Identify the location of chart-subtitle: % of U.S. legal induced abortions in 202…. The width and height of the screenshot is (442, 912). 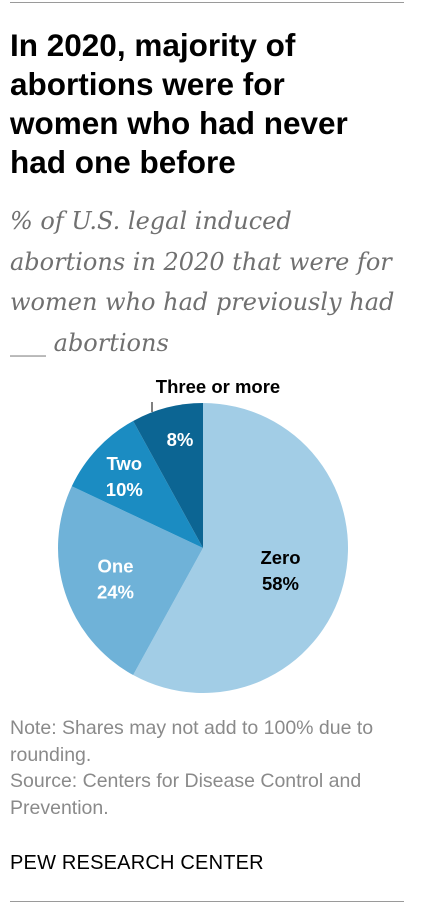
(202, 282).